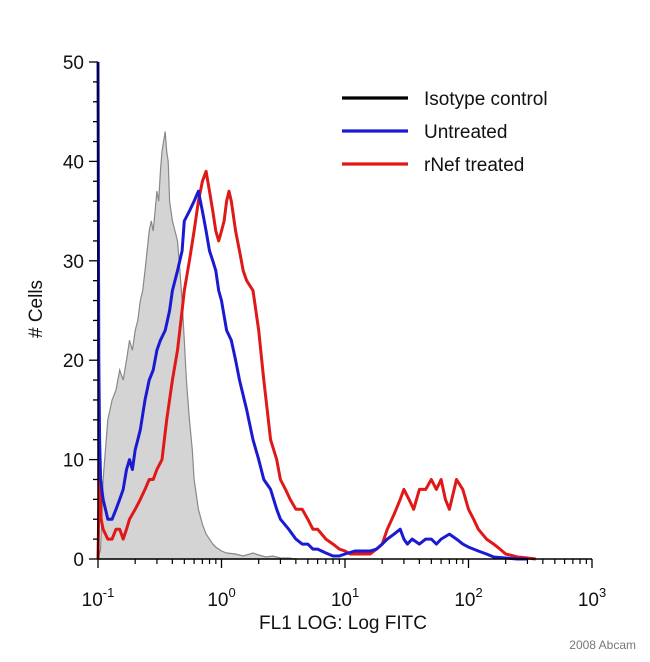  I want to click on x-tick-exponent: -1, so click(109, 592).